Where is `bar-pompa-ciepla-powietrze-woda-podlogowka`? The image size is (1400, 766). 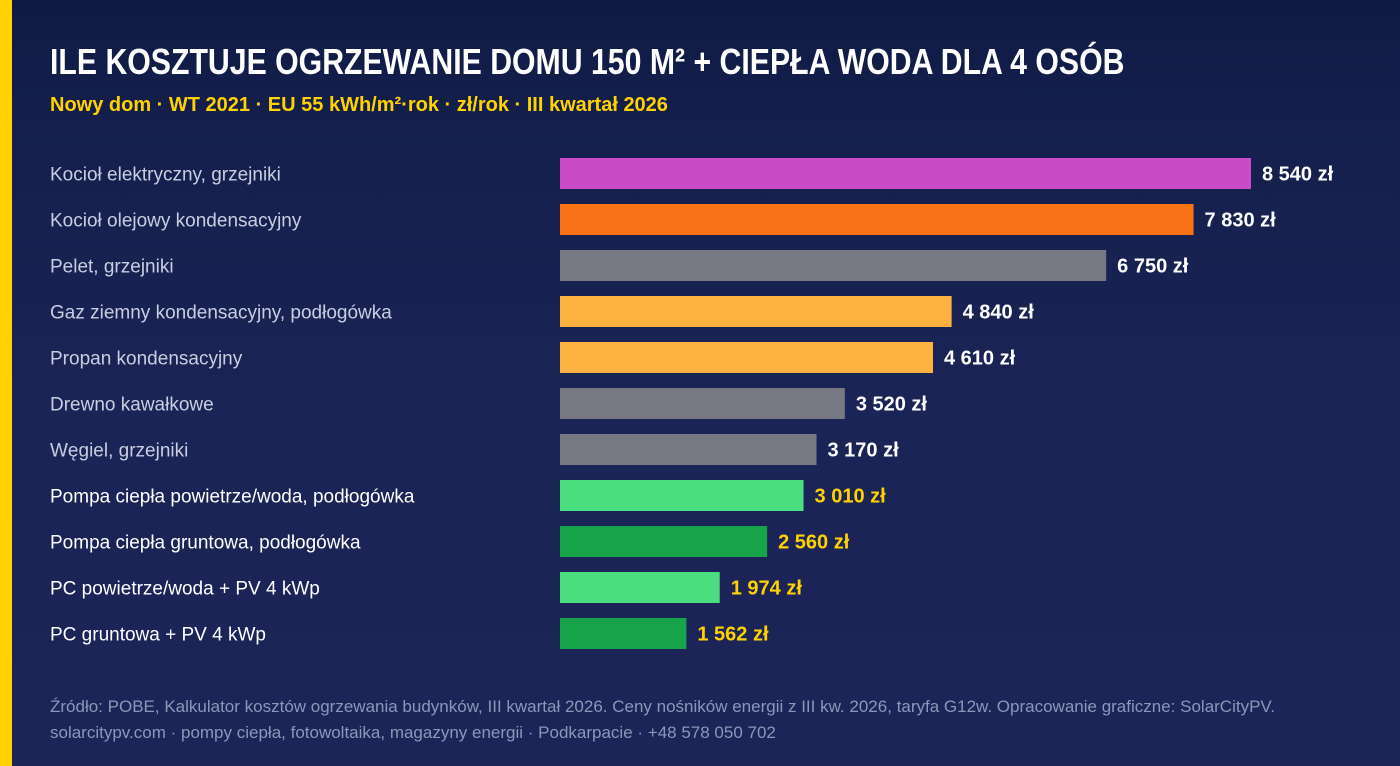
bar-pompa-ciepla-powietrze-woda-podlogowka is located at coordinates (682, 495).